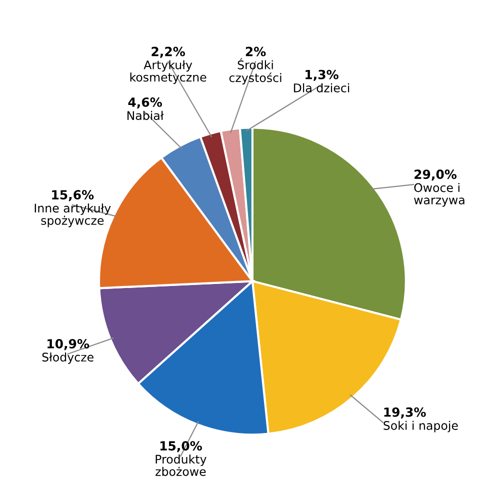 The image size is (495, 489). What do you see at coordinates (255, 71) in the screenshot?
I see `slice-label: Środki czystości` at bounding box center [255, 71].